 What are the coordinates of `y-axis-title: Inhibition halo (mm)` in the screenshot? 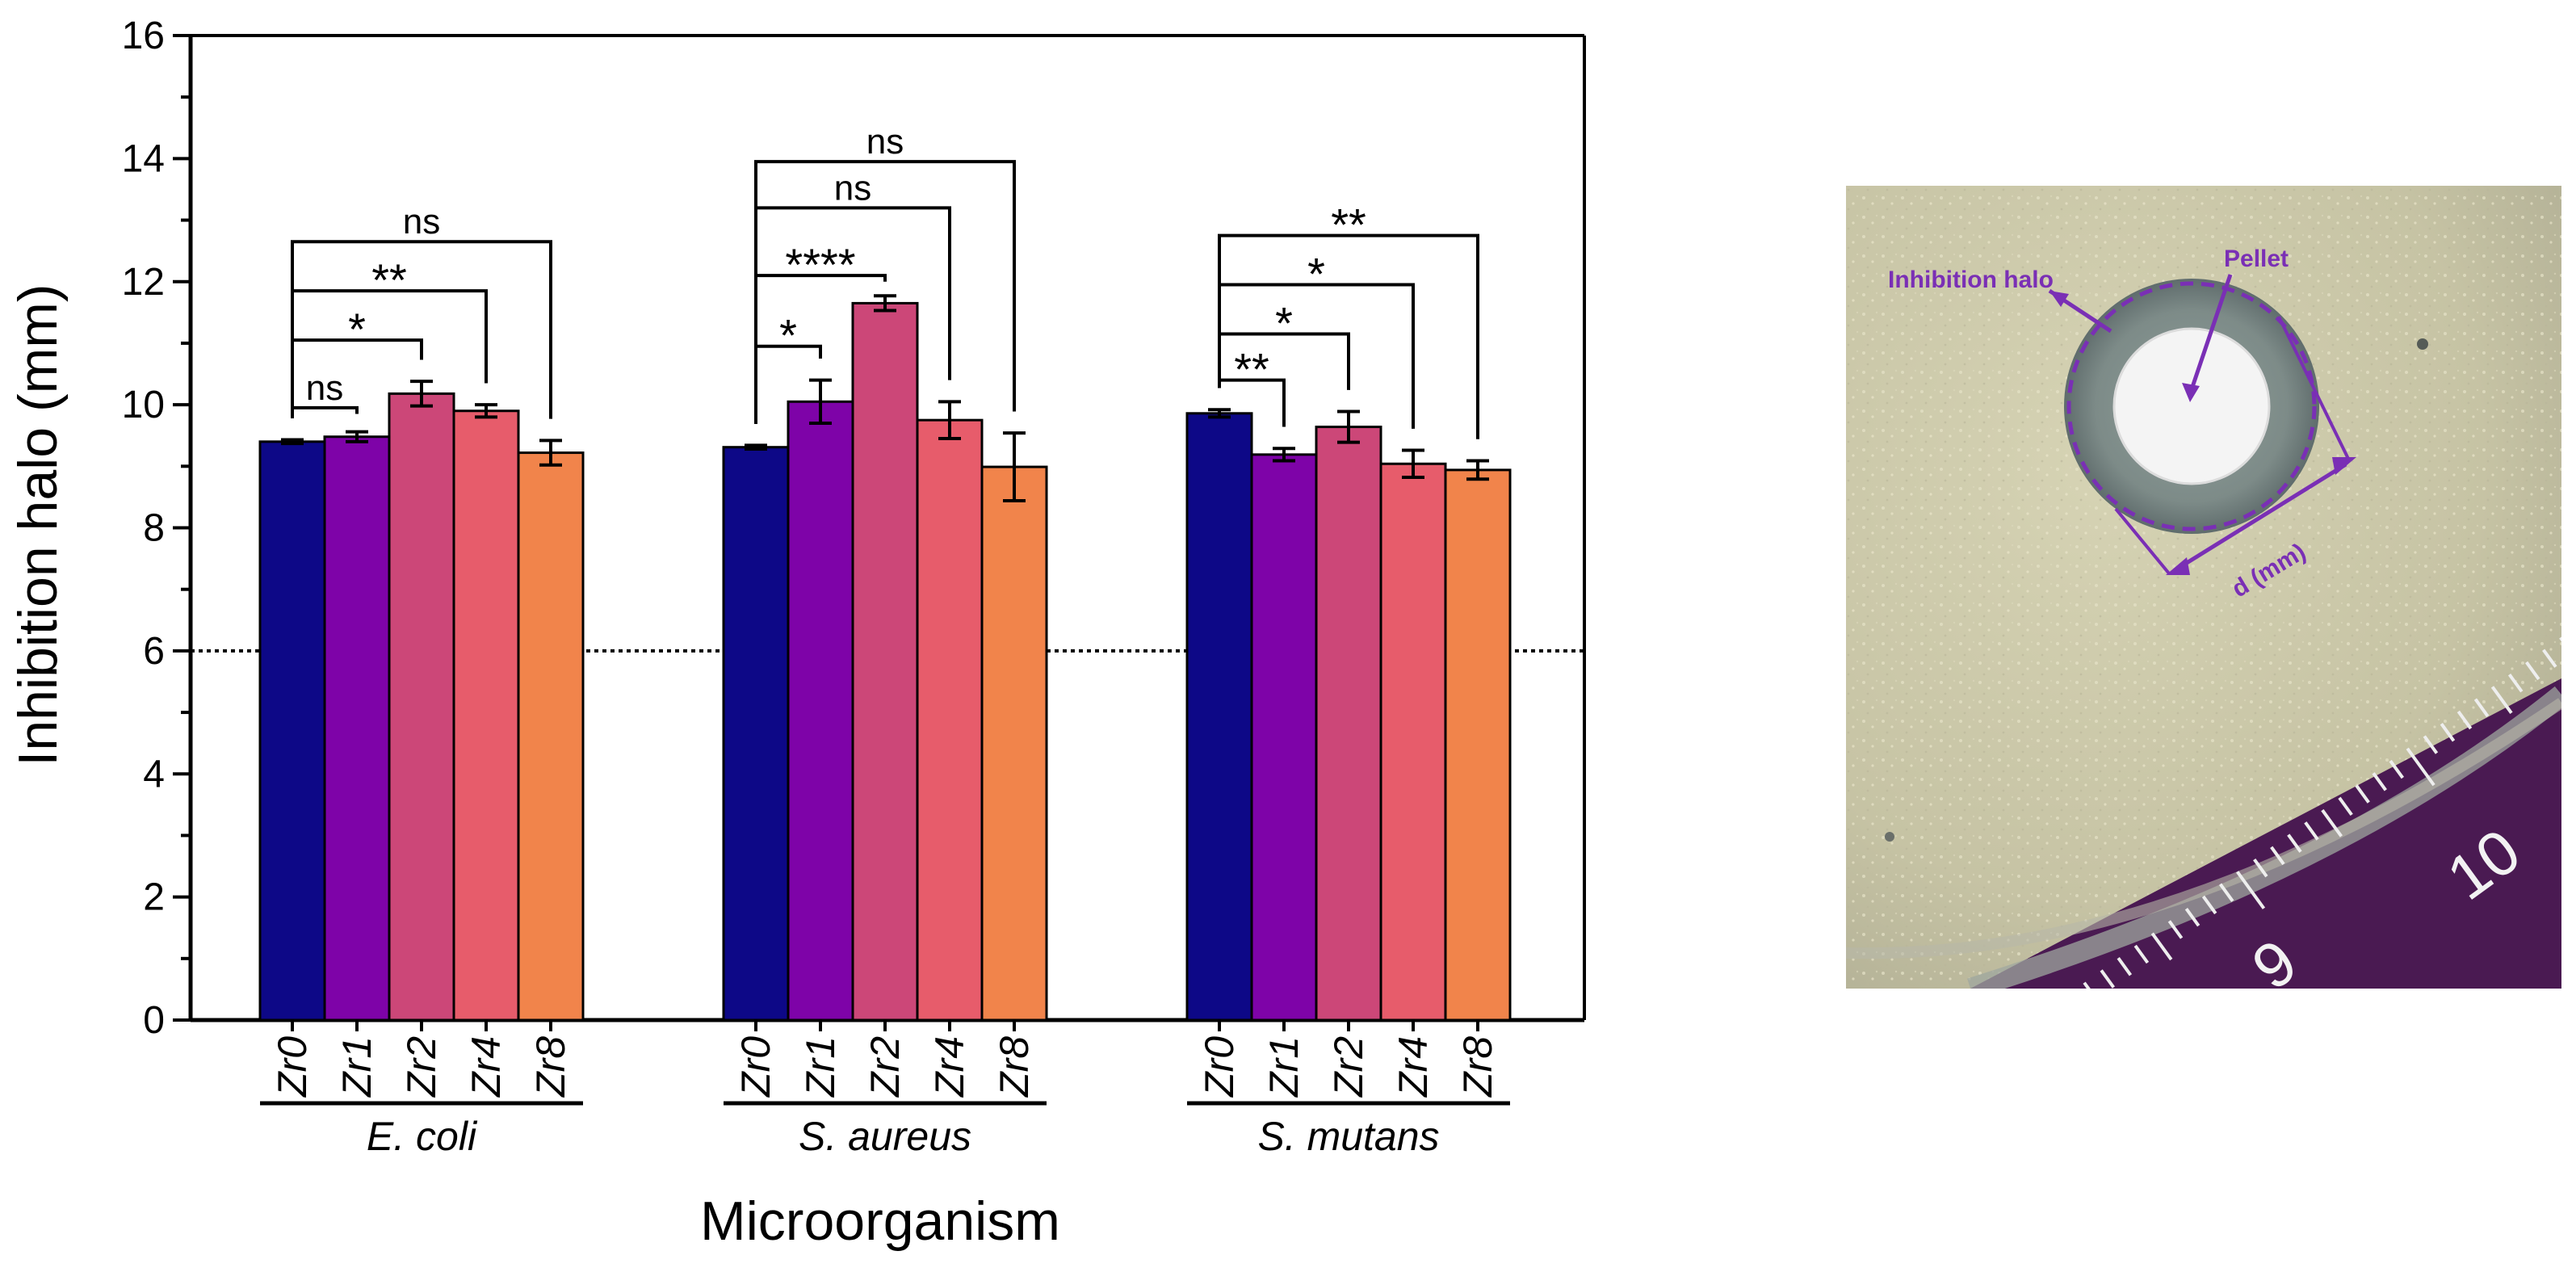 It's located at (38, 524).